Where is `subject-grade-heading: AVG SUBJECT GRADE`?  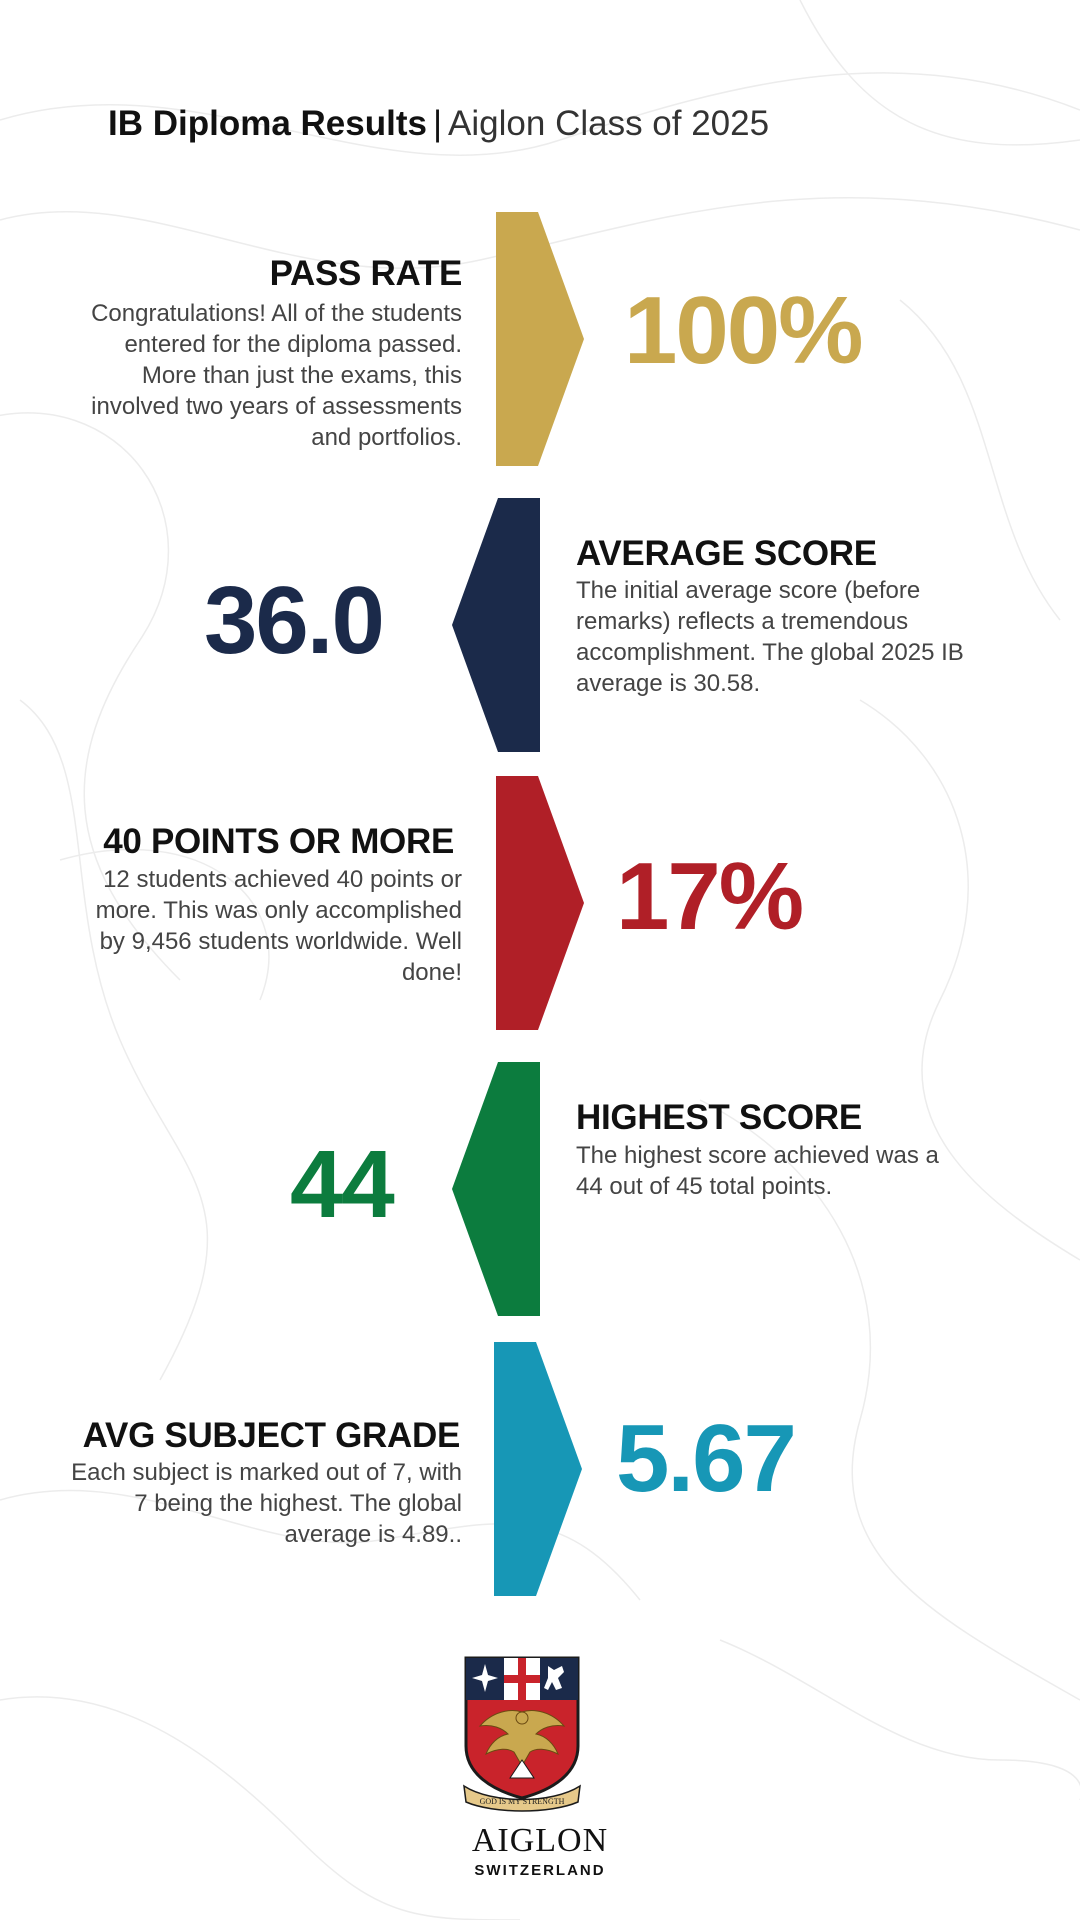
subject-grade-heading: AVG SUBJECT GRADE is located at coordinates (271, 1435).